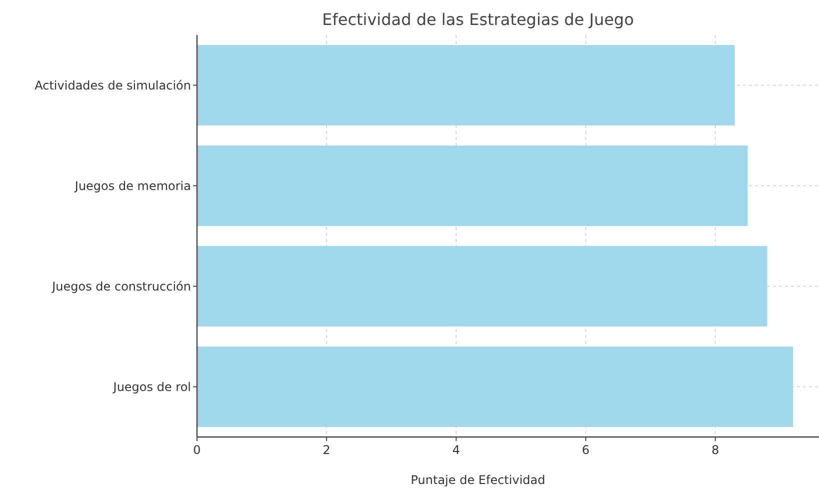 The image size is (819, 490). What do you see at coordinates (151, 387) in the screenshot?
I see `y-tick-label: Juegos de rol` at bounding box center [151, 387].